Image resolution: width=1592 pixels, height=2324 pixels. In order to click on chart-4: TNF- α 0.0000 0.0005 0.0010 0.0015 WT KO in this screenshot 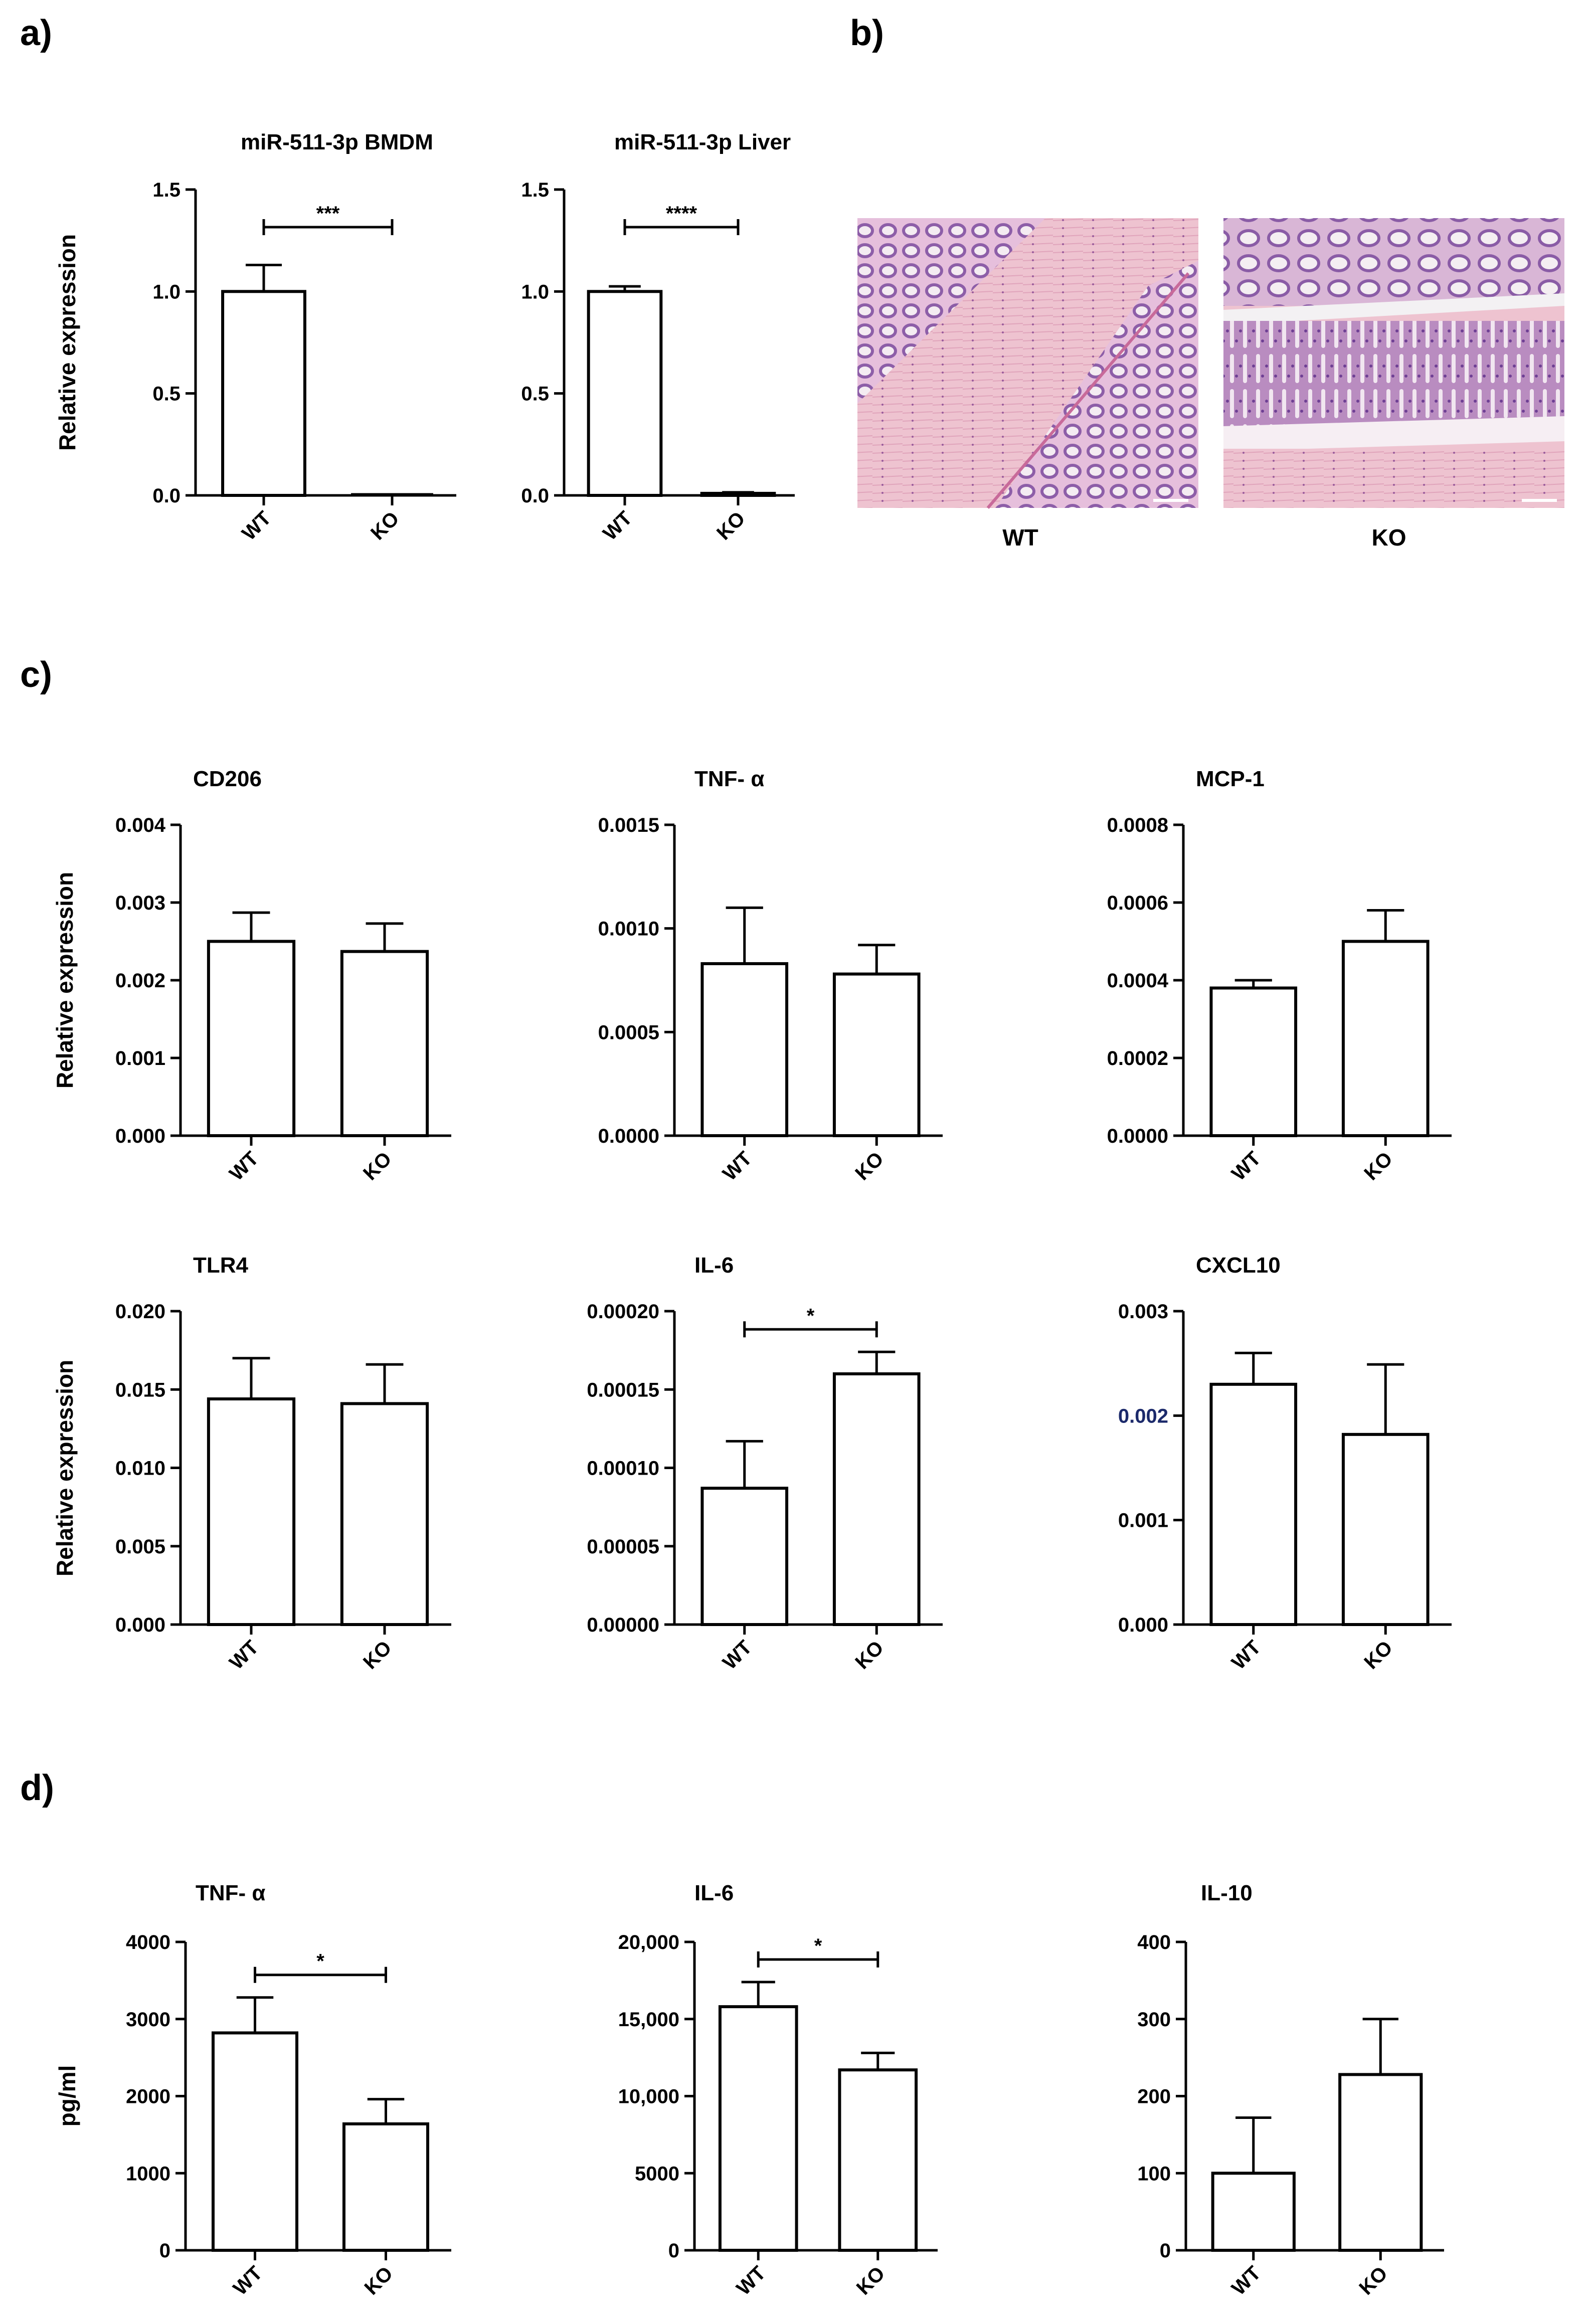, I will do `click(771, 976)`.